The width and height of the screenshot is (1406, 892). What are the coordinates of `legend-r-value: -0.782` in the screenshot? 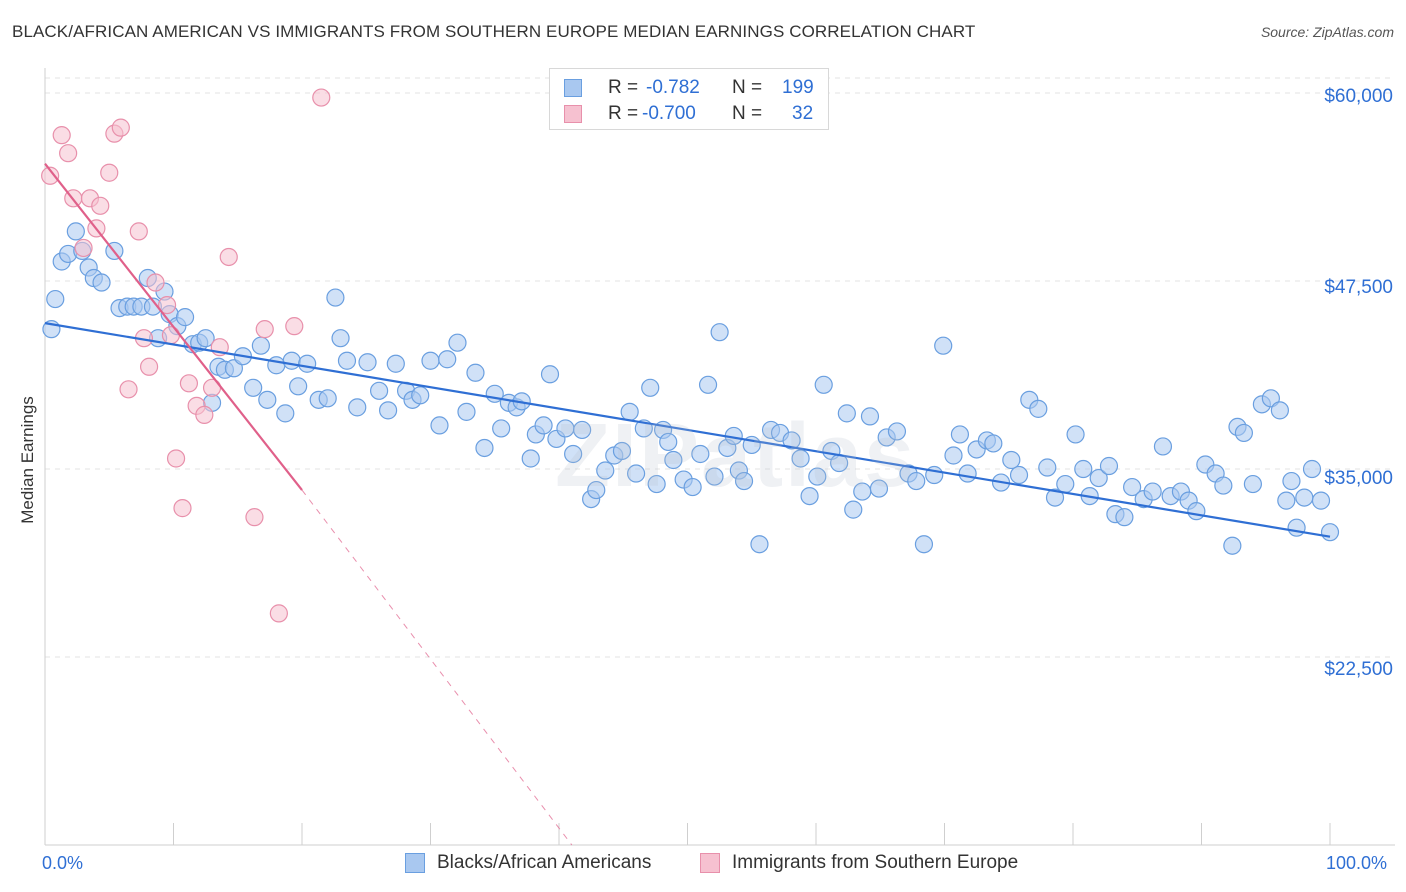 It's located at (673, 87).